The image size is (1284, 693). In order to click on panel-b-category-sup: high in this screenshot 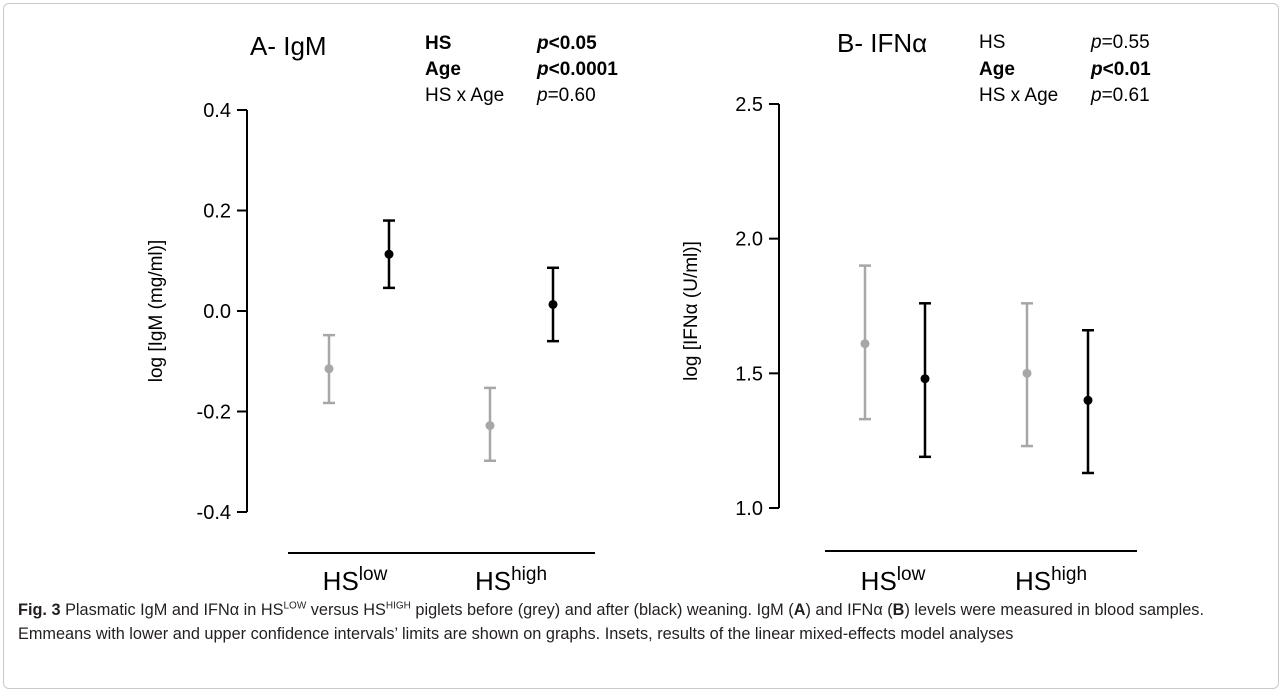, I will do `click(1069, 574)`.